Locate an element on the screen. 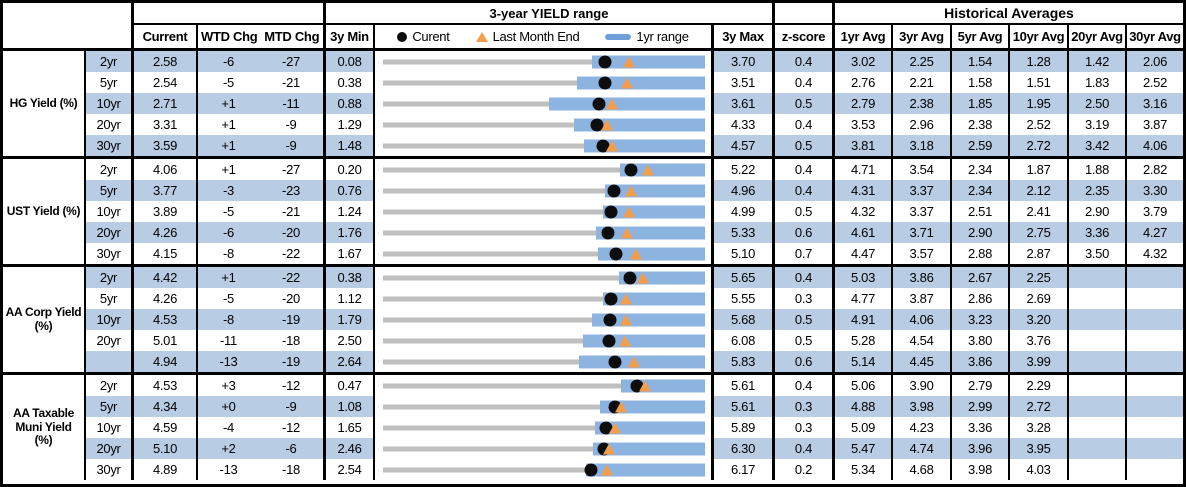 This screenshot has width=1186, height=487. mtd-chg-value: -20 is located at coordinates (291, 232).